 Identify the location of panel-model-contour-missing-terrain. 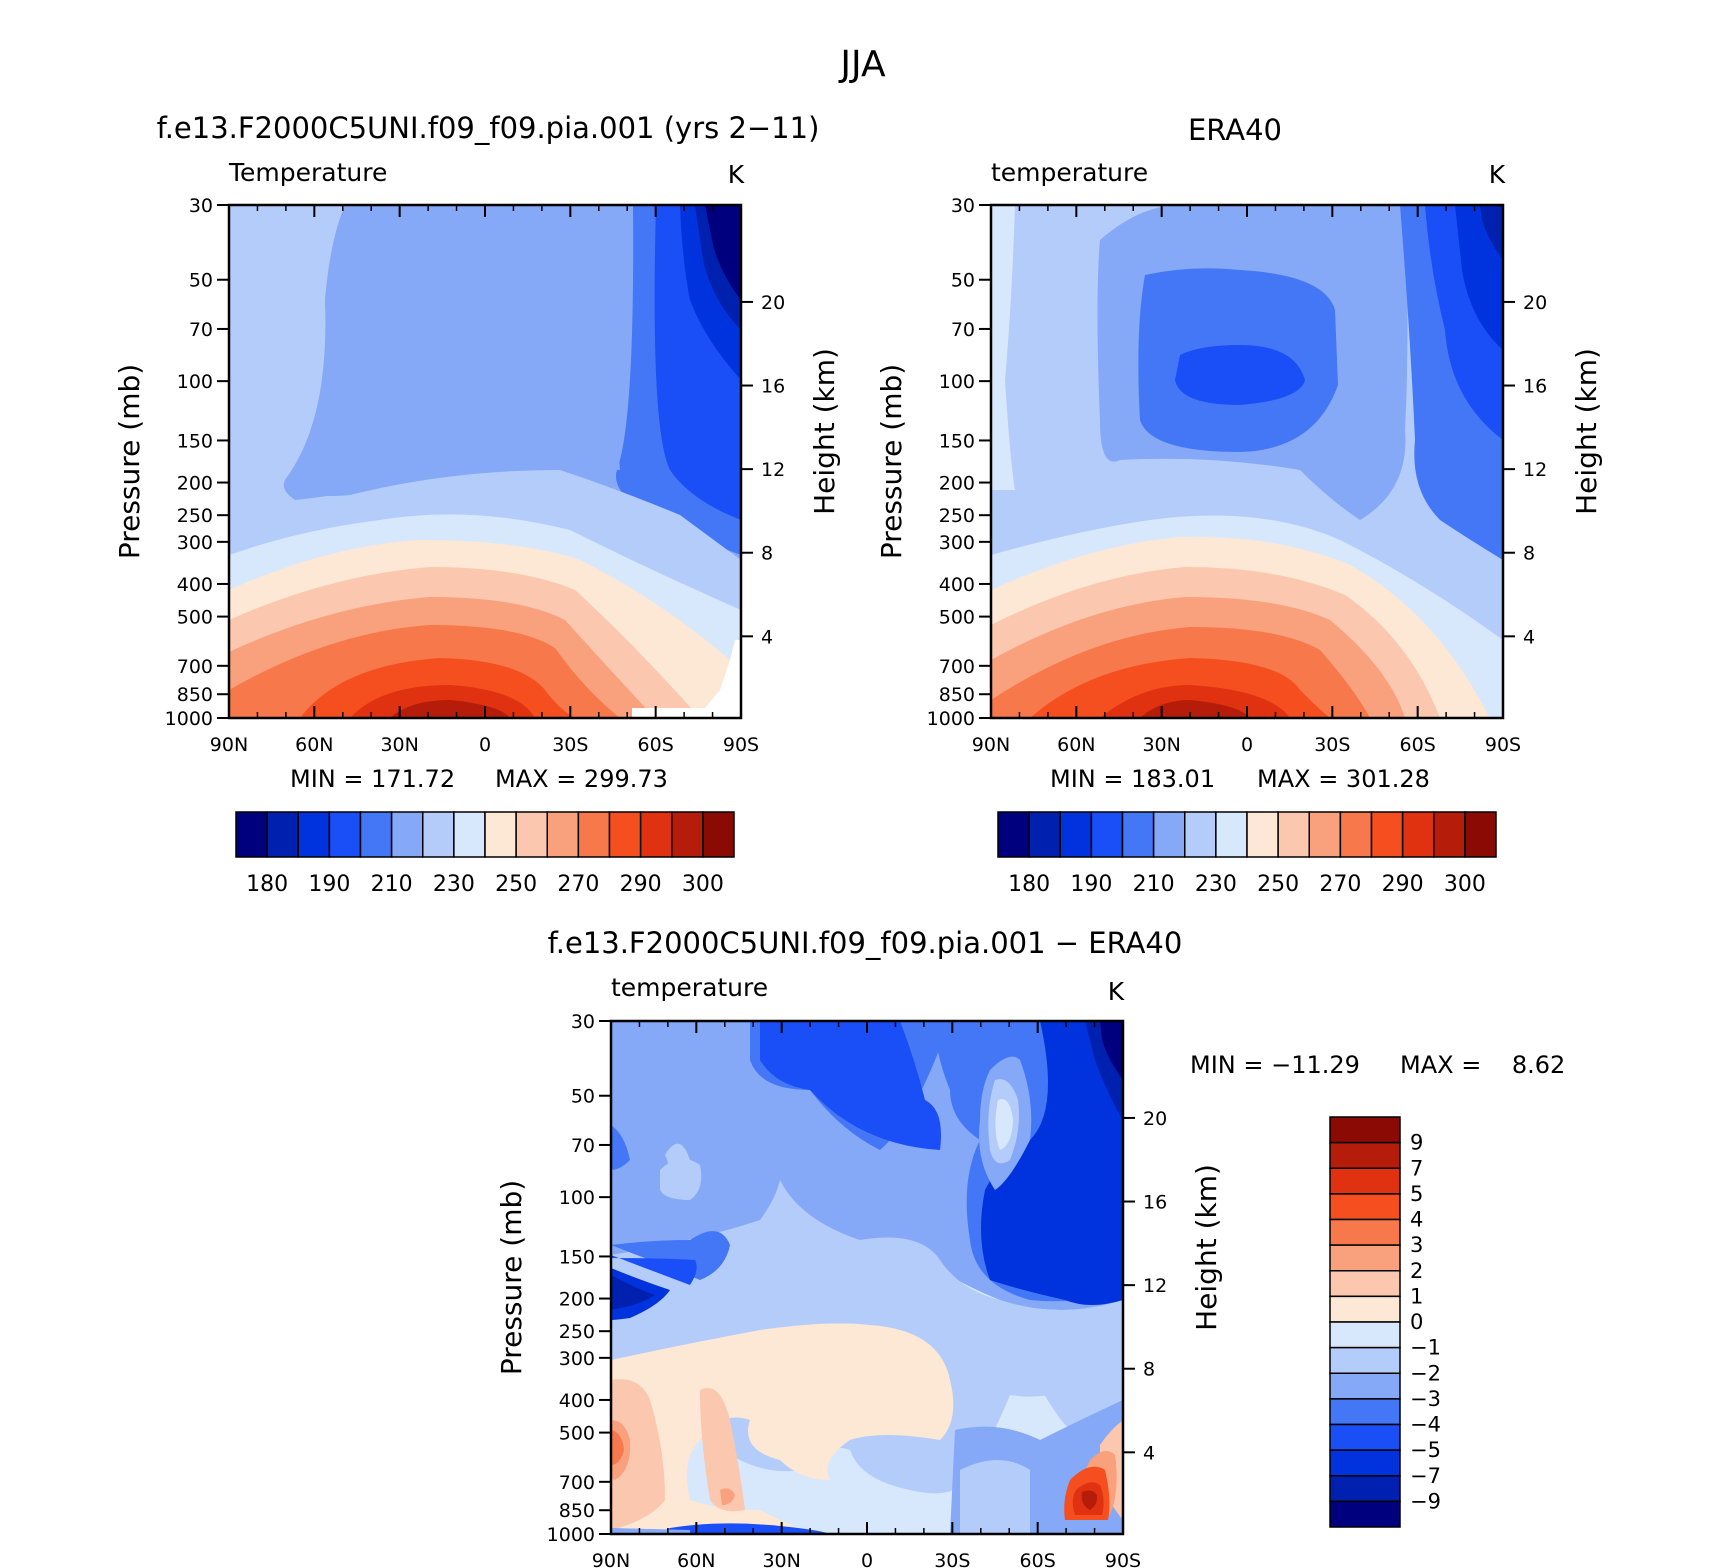
(686, 679).